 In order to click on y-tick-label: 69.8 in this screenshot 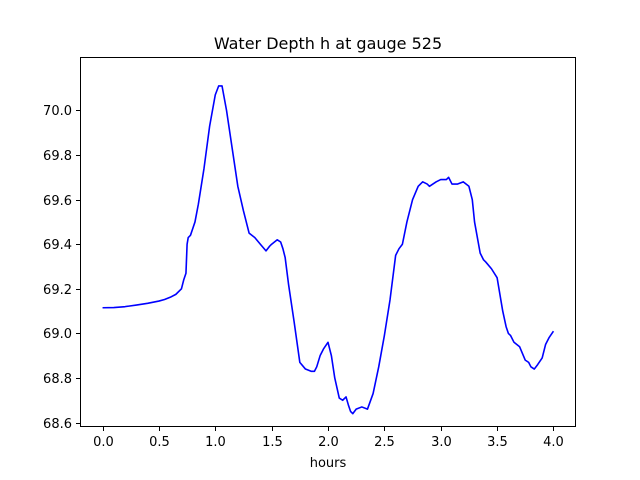, I will do `click(57, 156)`.